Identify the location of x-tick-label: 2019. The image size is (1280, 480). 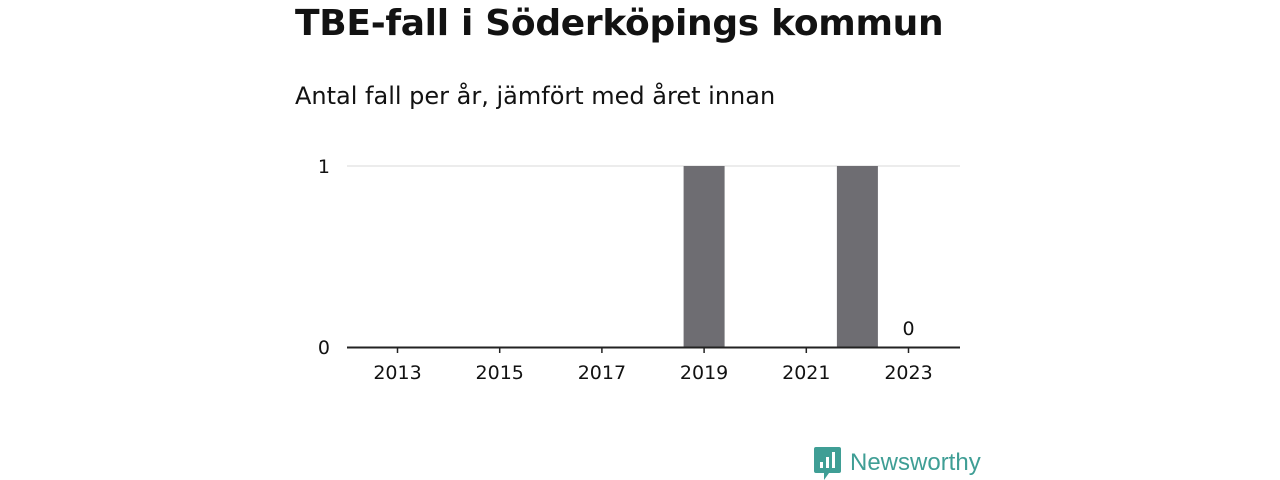
(704, 373).